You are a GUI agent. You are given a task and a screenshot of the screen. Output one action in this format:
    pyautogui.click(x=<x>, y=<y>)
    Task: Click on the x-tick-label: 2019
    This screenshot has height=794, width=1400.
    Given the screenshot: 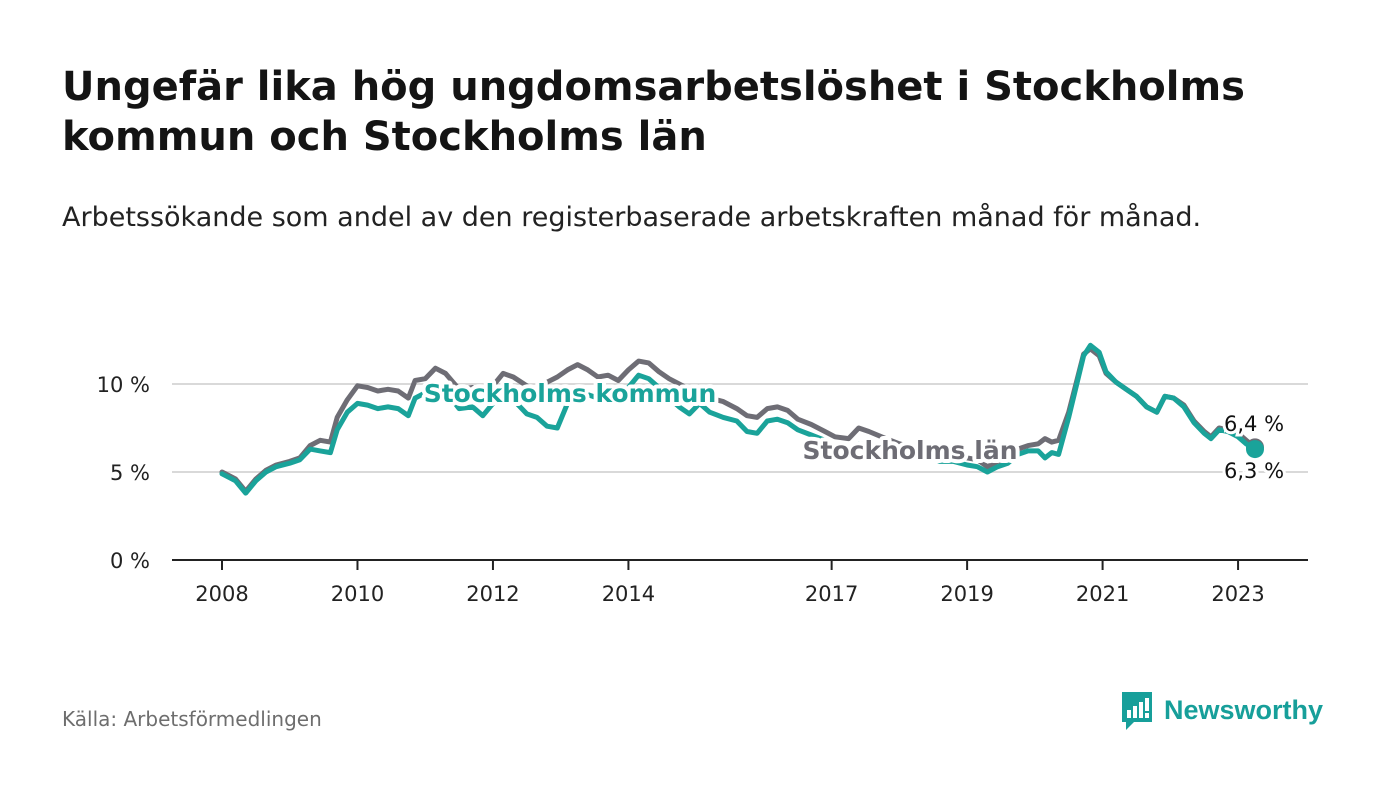 What is the action you would take?
    pyautogui.click(x=966, y=594)
    